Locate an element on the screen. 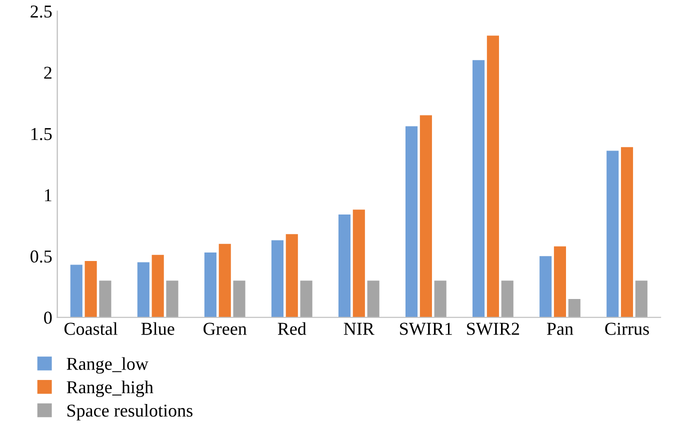 The width and height of the screenshot is (674, 447). x-tick-label: Cirrus is located at coordinates (627, 328).